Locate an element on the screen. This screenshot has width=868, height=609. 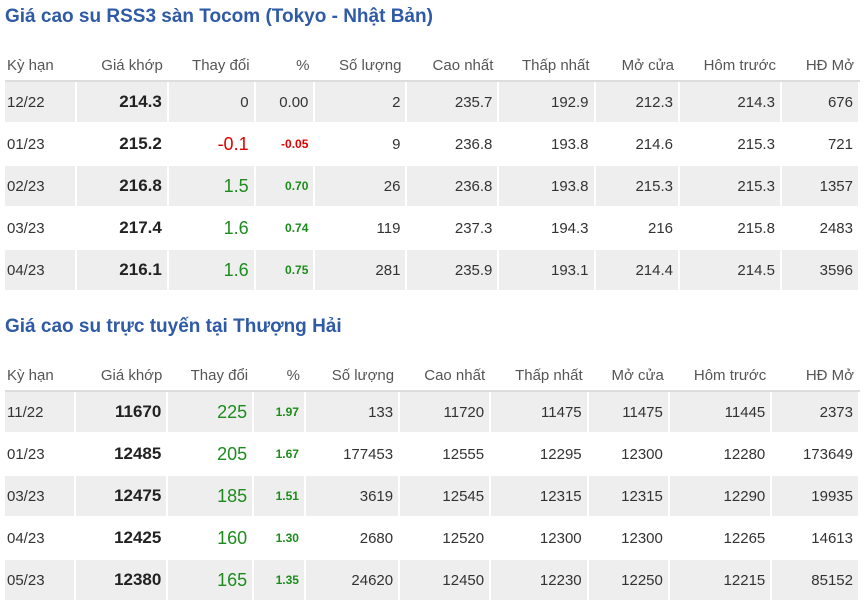
match-price-cell: 12485 is located at coordinates (121, 454).